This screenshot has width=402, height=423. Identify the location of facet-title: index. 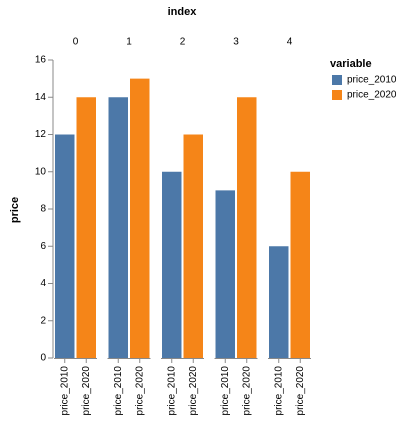
(183, 12).